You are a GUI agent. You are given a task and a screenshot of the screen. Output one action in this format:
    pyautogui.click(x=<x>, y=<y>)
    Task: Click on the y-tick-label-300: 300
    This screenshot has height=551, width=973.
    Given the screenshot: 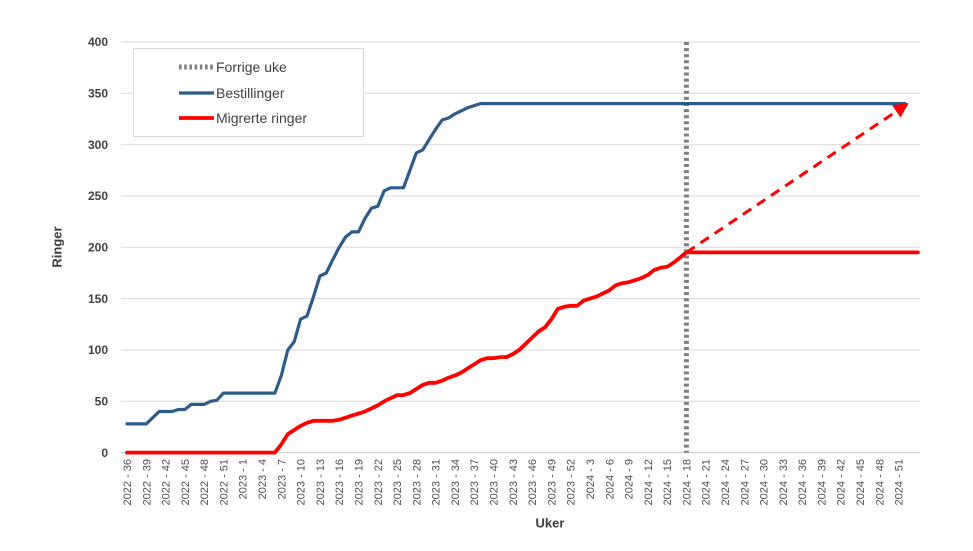 What is the action you would take?
    pyautogui.click(x=98, y=145)
    